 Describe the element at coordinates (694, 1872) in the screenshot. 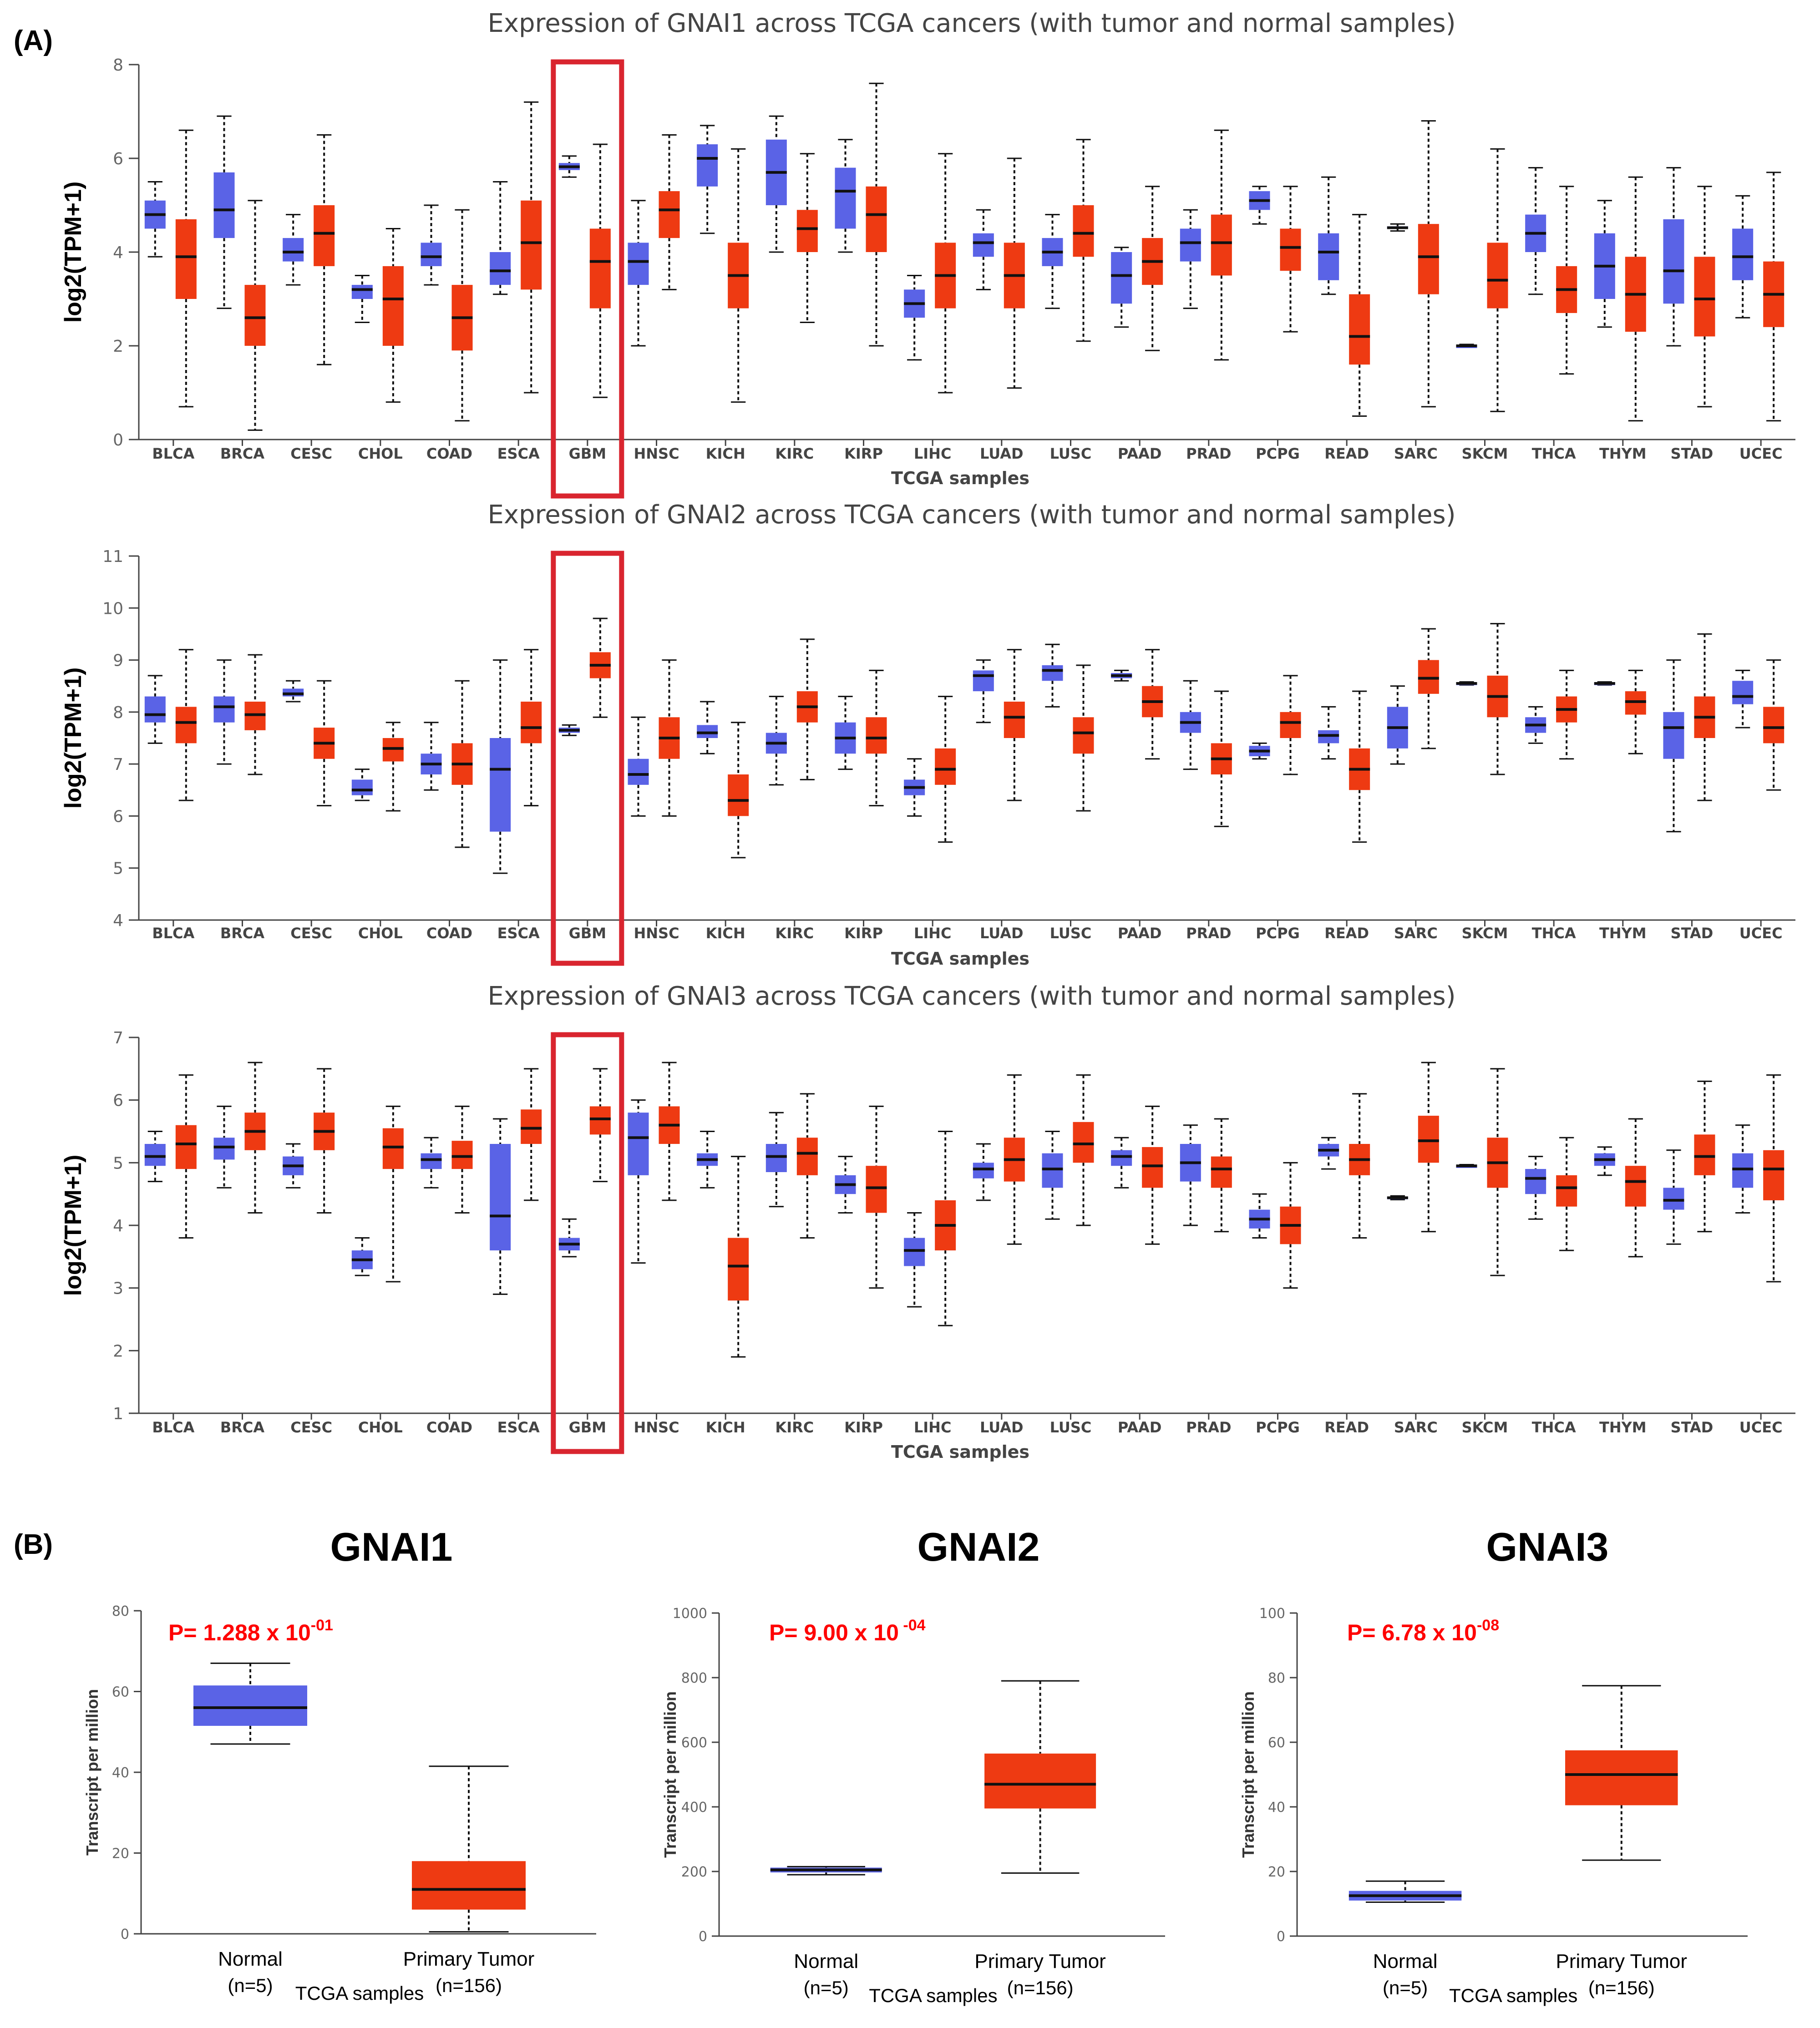

I see `y-tick-label: 200` at that location.